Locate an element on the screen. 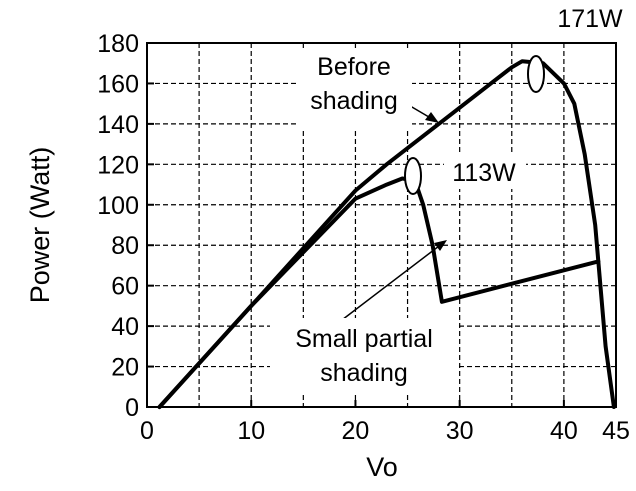 The height and width of the screenshot is (491, 636). x-tick-label: 45 is located at coordinates (616, 431).